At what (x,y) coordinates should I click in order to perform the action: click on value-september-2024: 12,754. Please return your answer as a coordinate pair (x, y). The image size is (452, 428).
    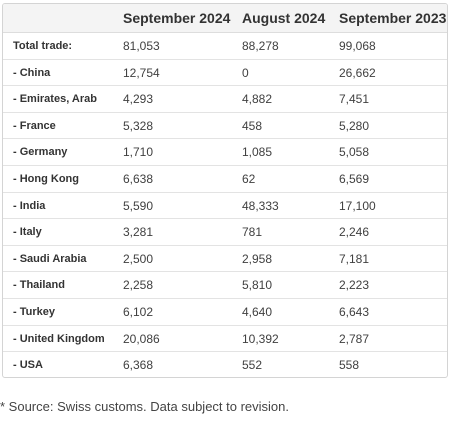
    Looking at the image, I should click on (141, 72).